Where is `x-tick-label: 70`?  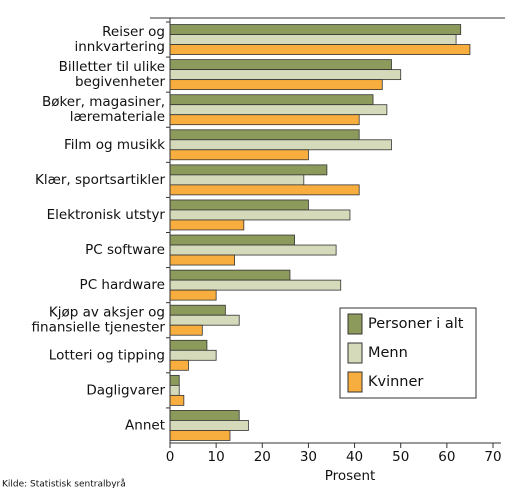 x-tick-label: 70 is located at coordinates (492, 457).